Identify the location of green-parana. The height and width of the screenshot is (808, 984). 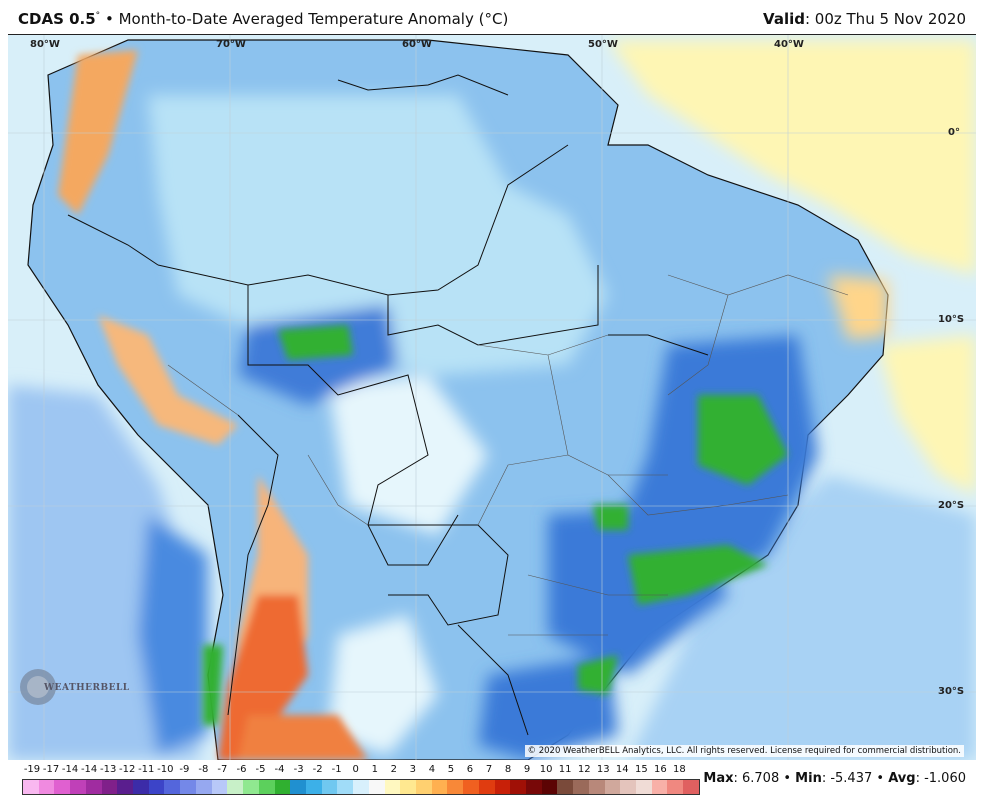
(610, 517).